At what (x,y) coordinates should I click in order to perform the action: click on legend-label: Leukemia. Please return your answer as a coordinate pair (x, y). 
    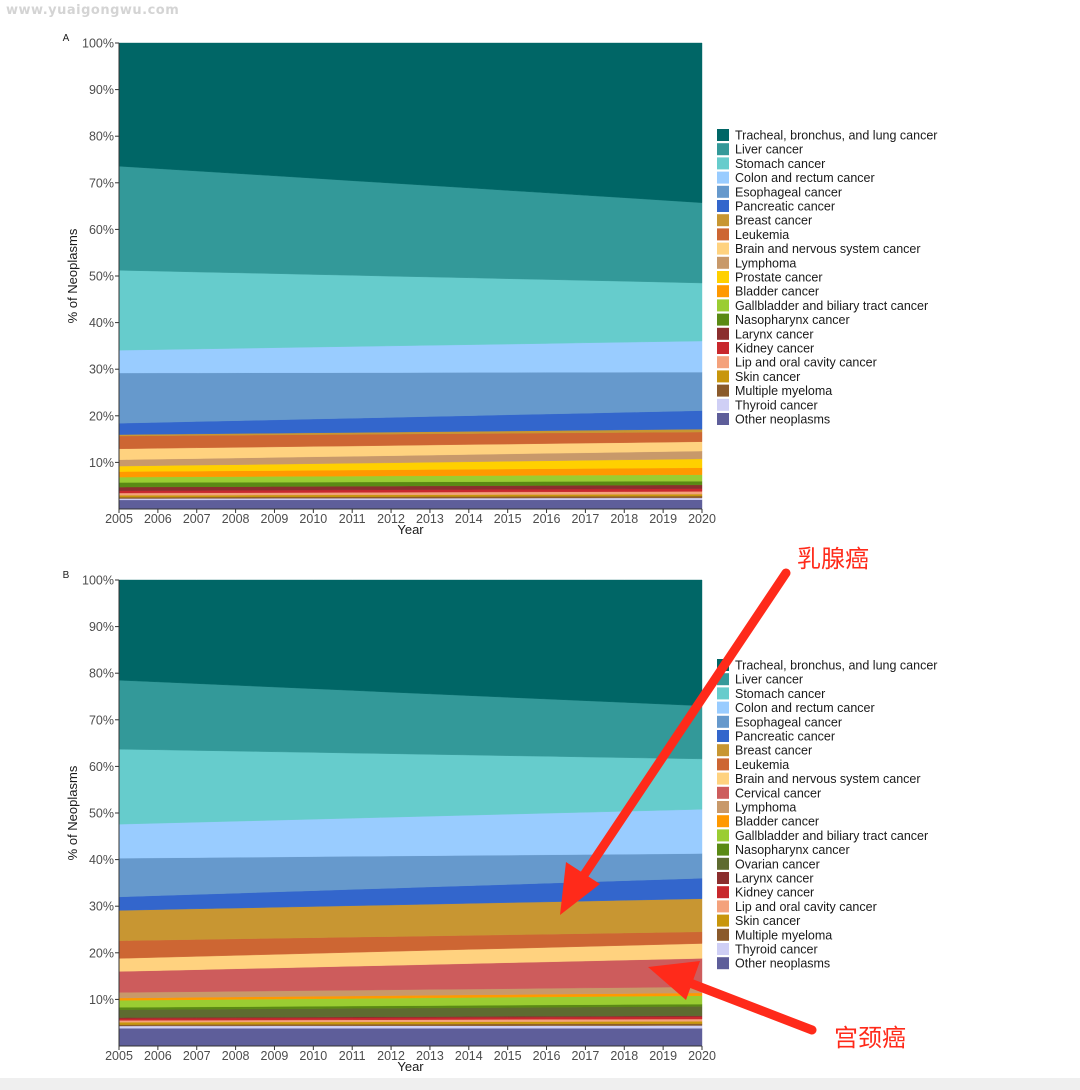
    Looking at the image, I should click on (762, 765).